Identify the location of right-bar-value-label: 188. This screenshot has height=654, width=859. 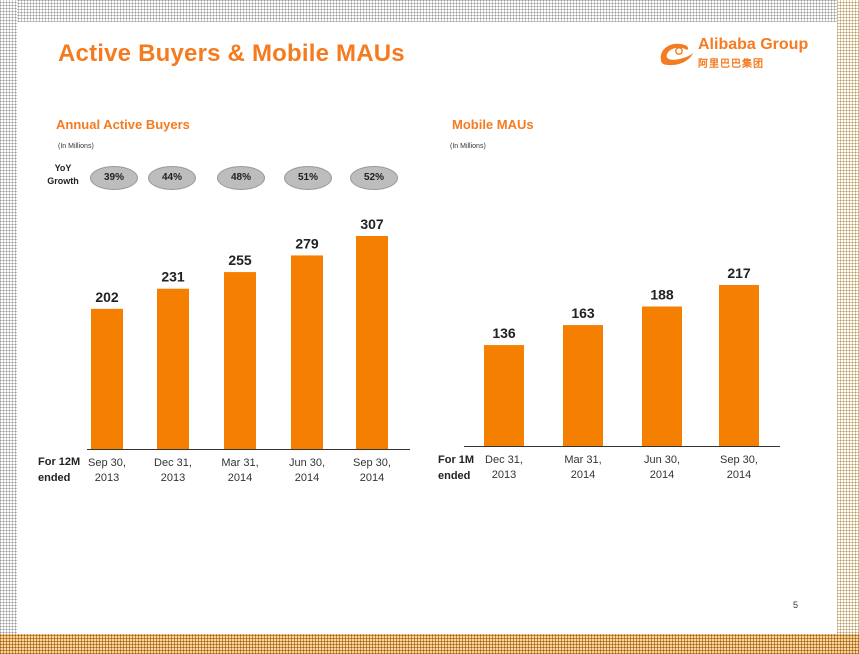
(662, 295).